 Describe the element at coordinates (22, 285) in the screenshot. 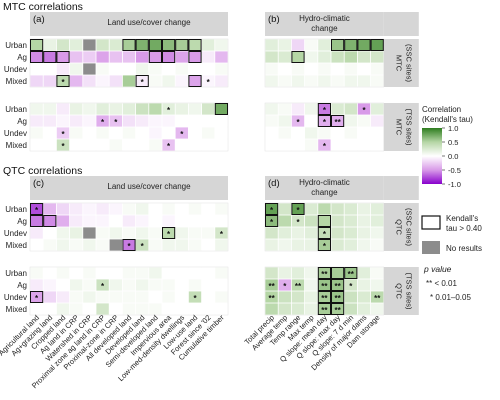

I see `row-label: Ag` at that location.